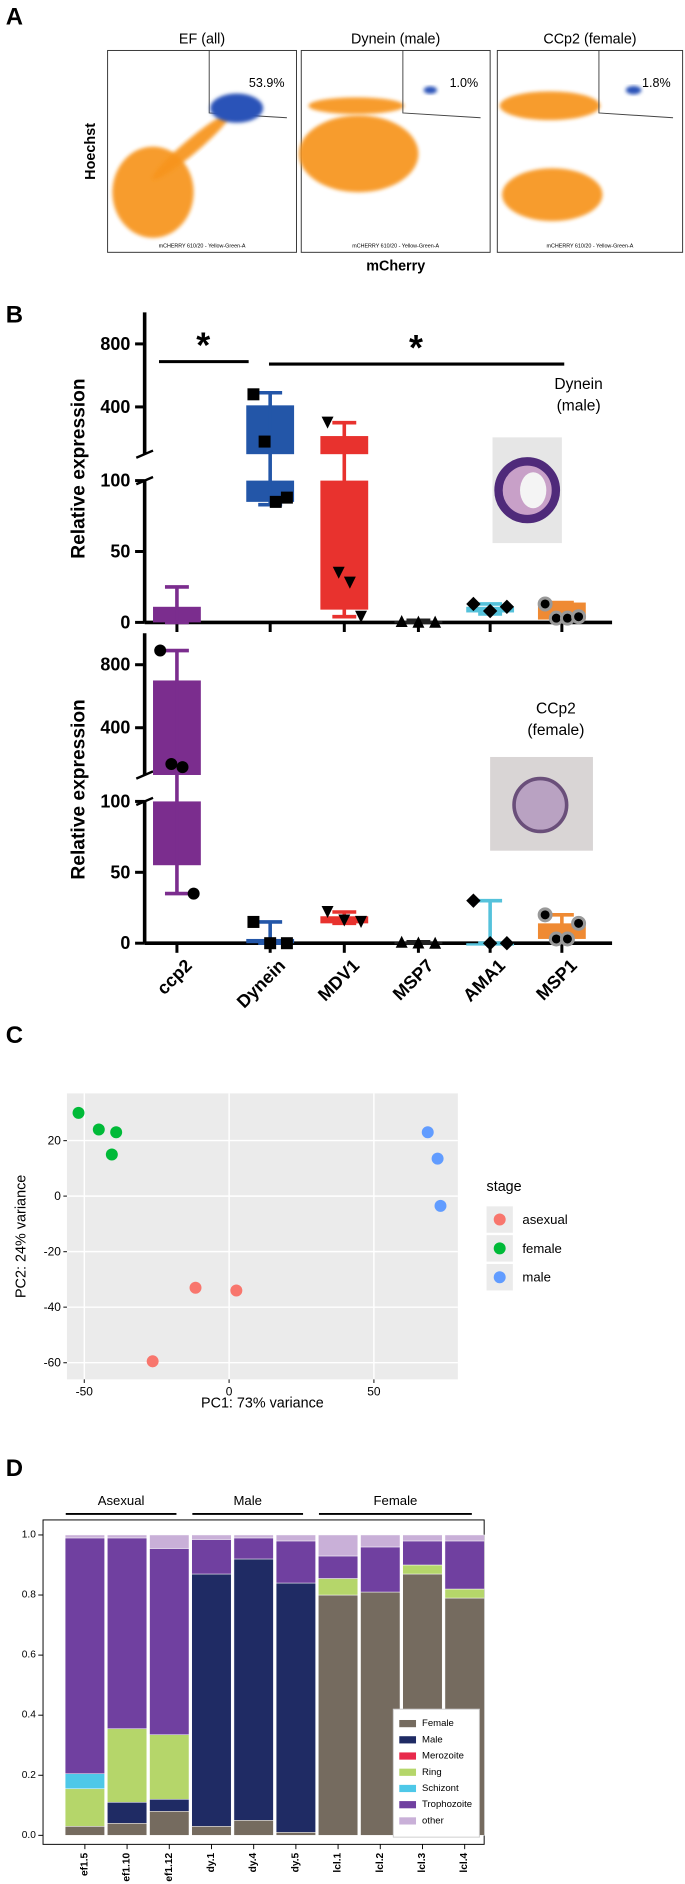 The height and width of the screenshot is (1884, 685). I want to click on legend-label: Schizont, so click(440, 1788).